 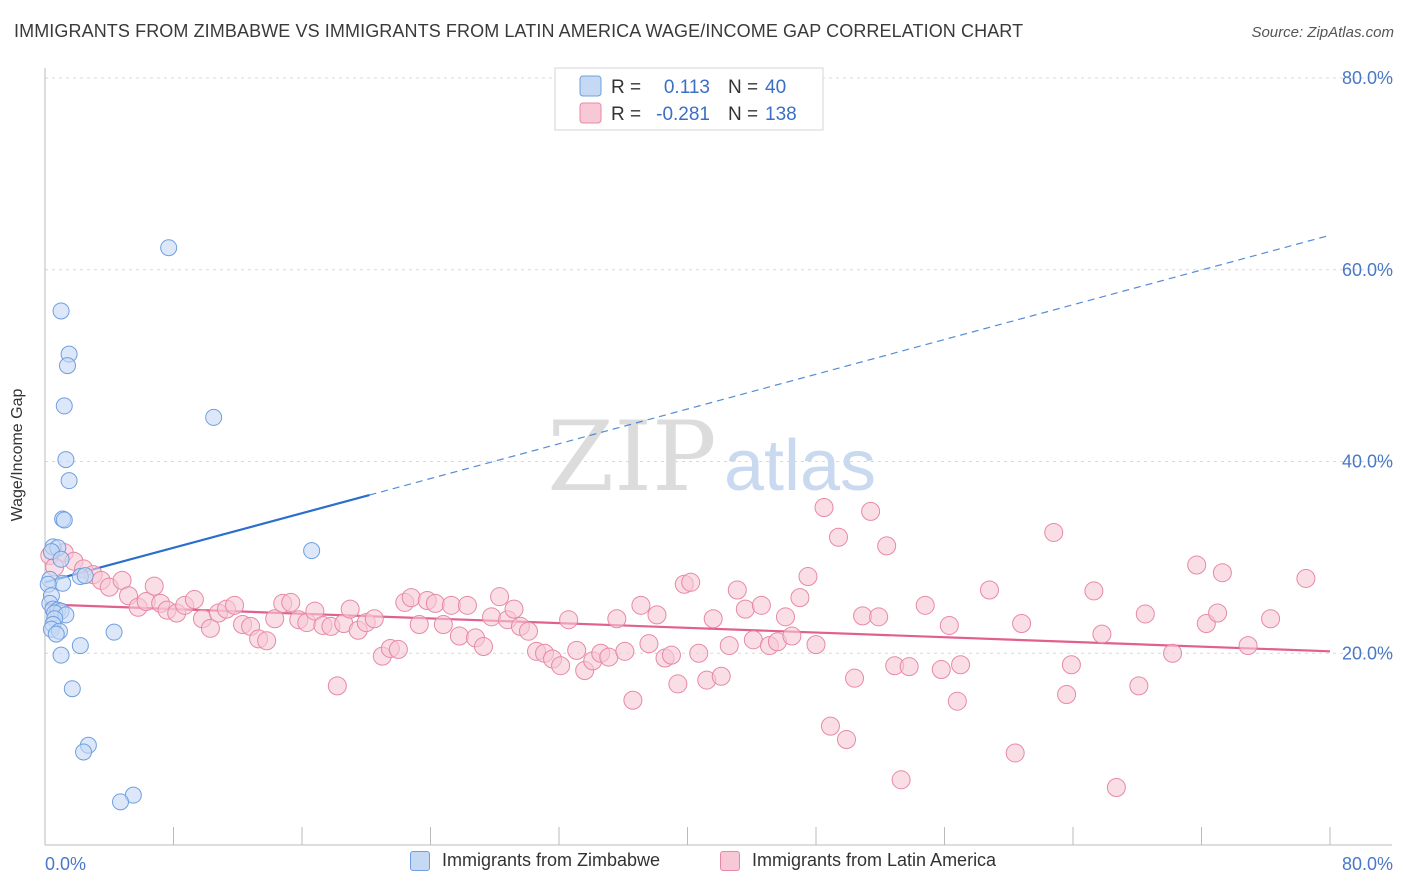 I want to click on watermark-atlas: atlas, so click(x=800, y=466).